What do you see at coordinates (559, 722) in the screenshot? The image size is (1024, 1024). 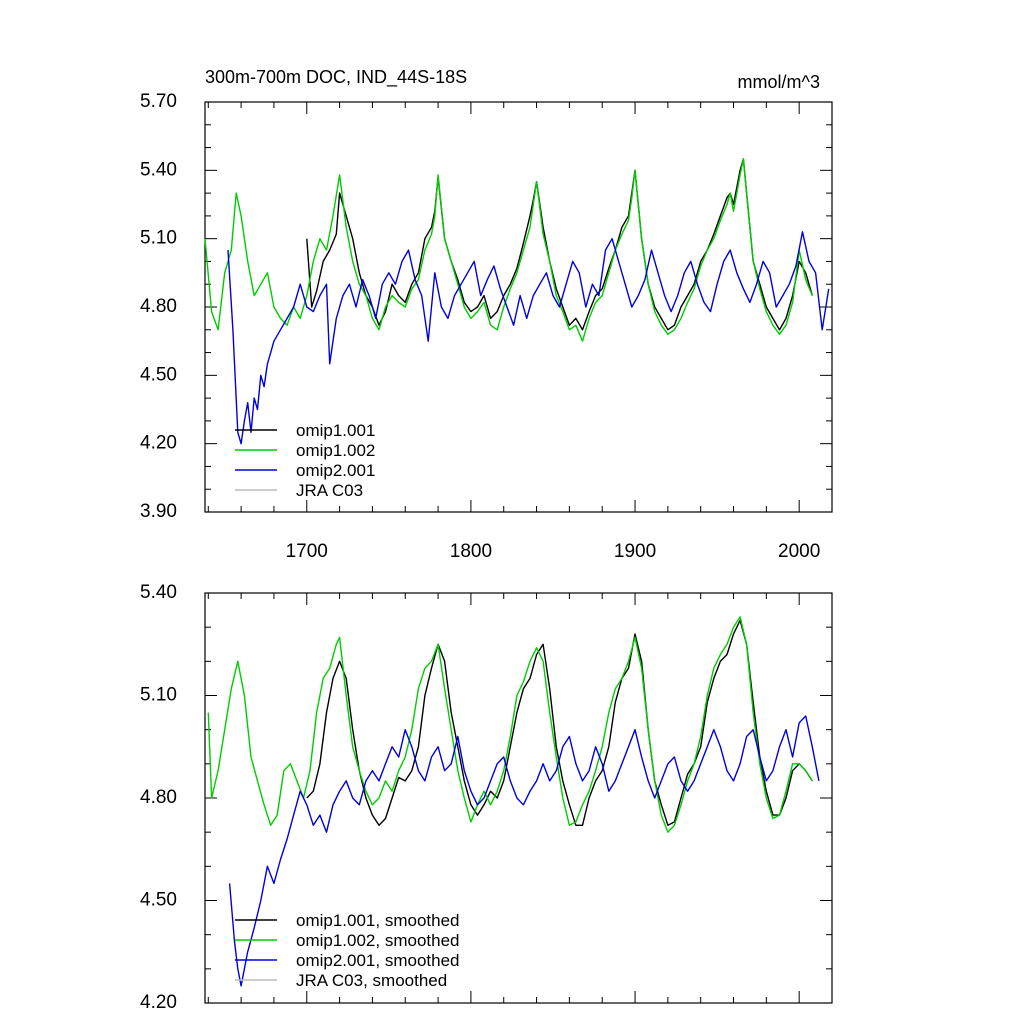 I see `series-line-omip1-001-smoothed` at bounding box center [559, 722].